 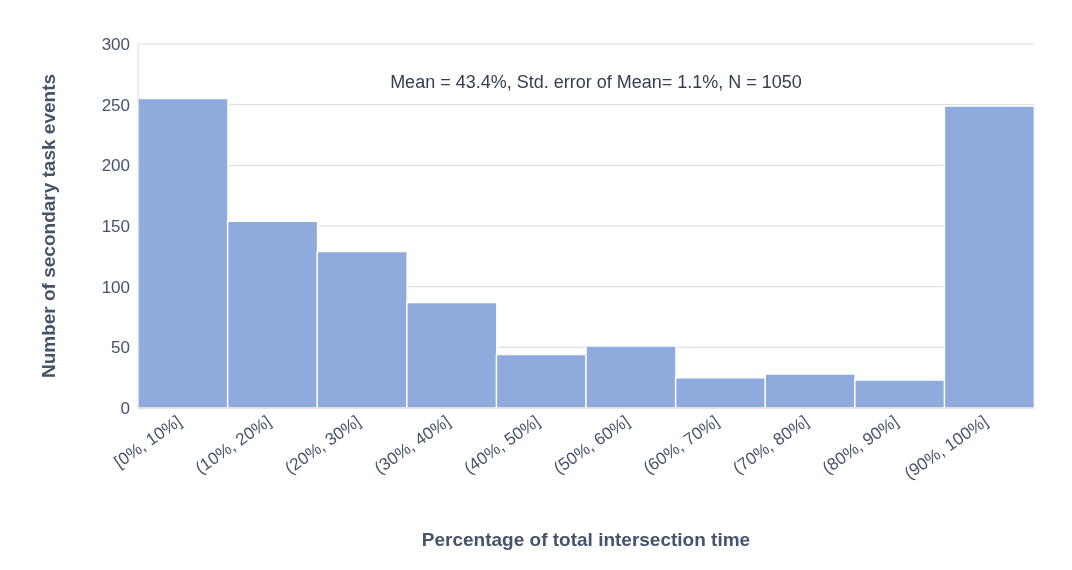 I want to click on annotation: Mean = 43.4%, Std. error of Mean= 1.1%, N = 1050, so click(x=596, y=82).